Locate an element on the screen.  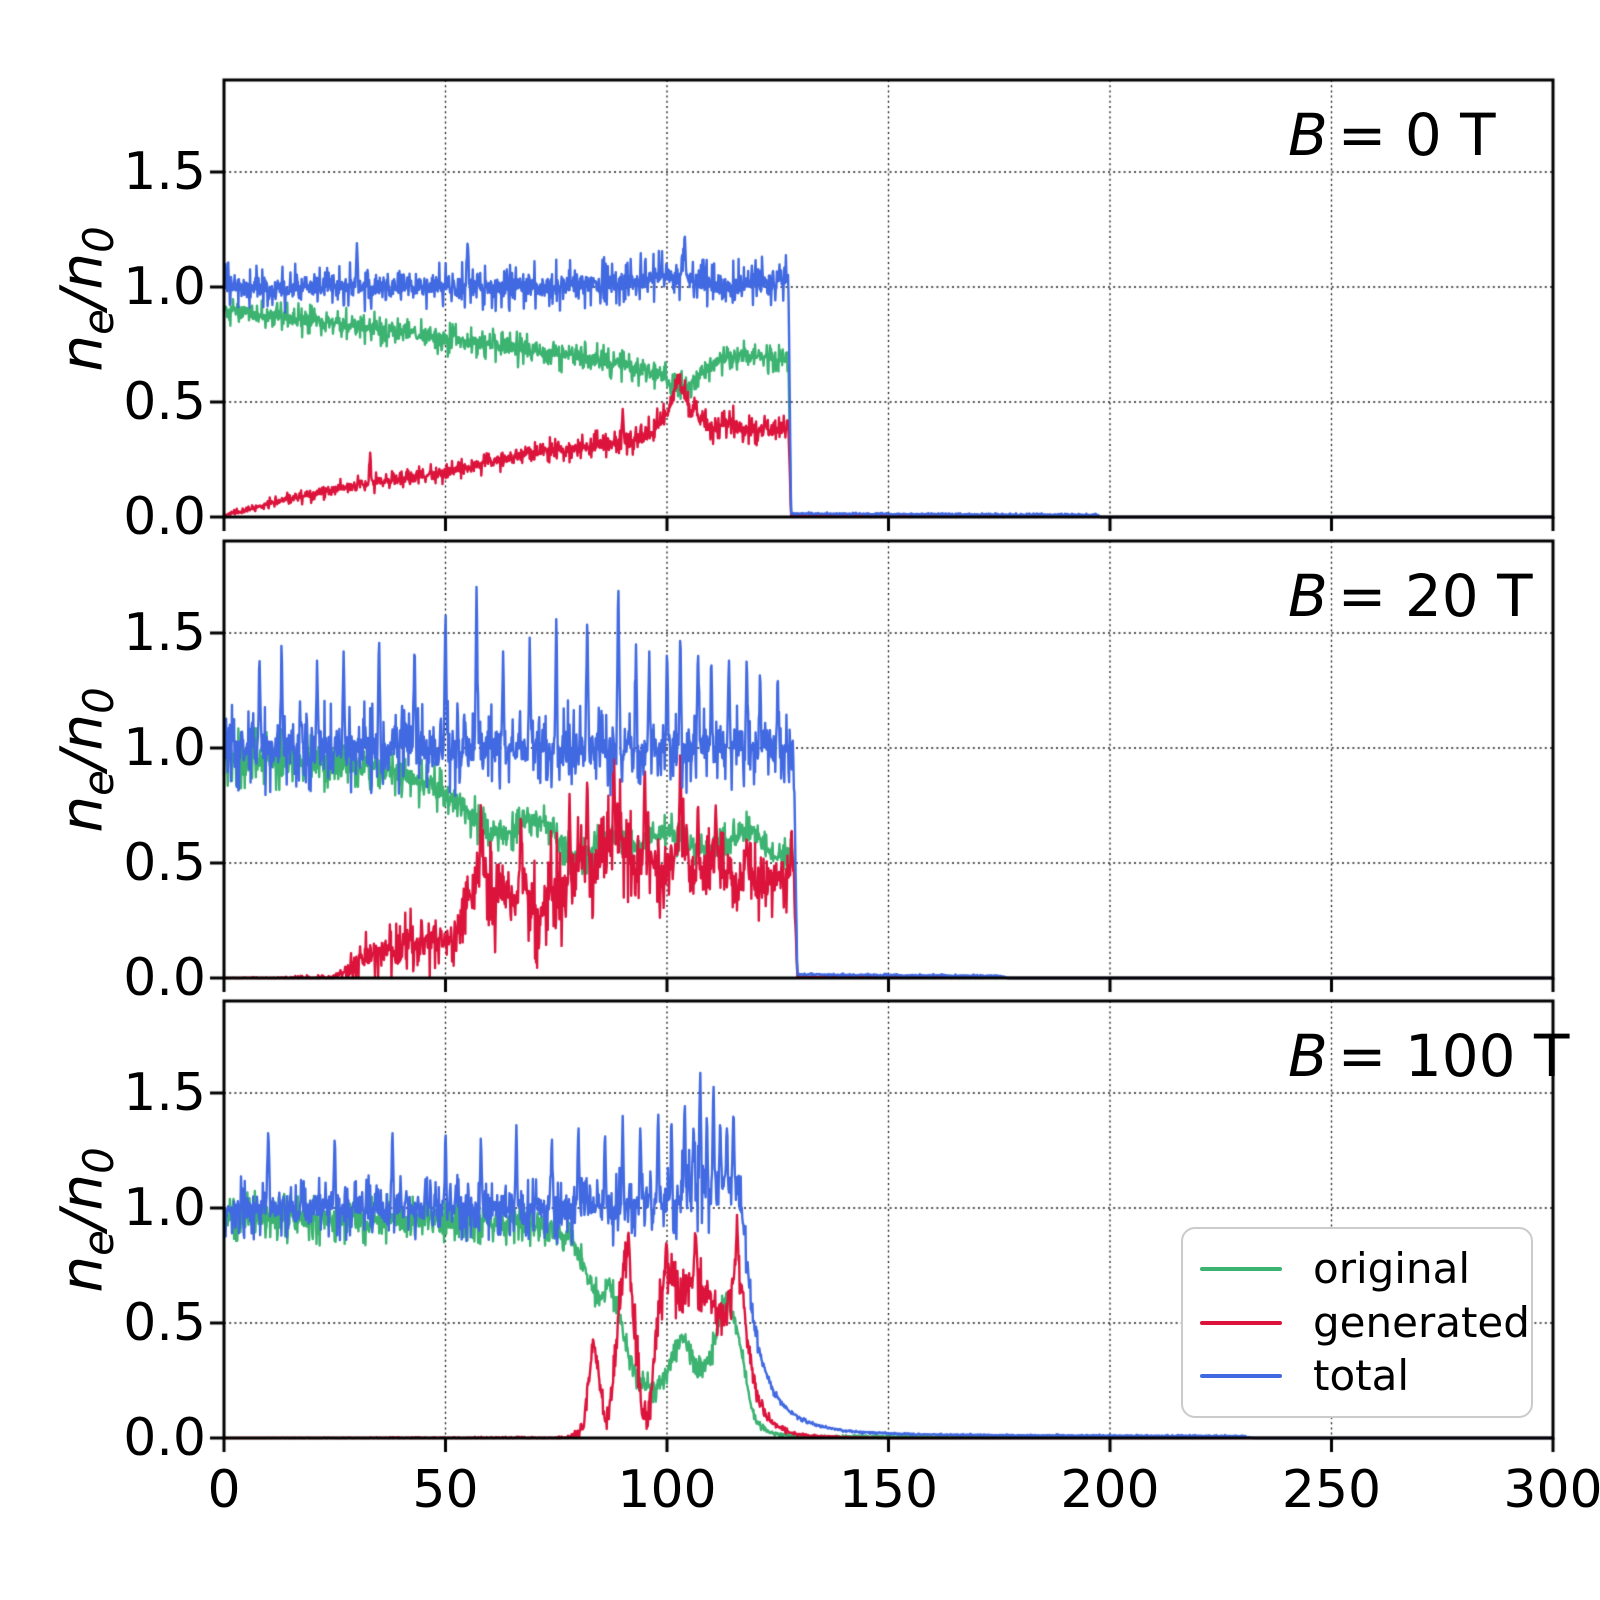
x-tick-label: 0 is located at coordinates (224, 1490).